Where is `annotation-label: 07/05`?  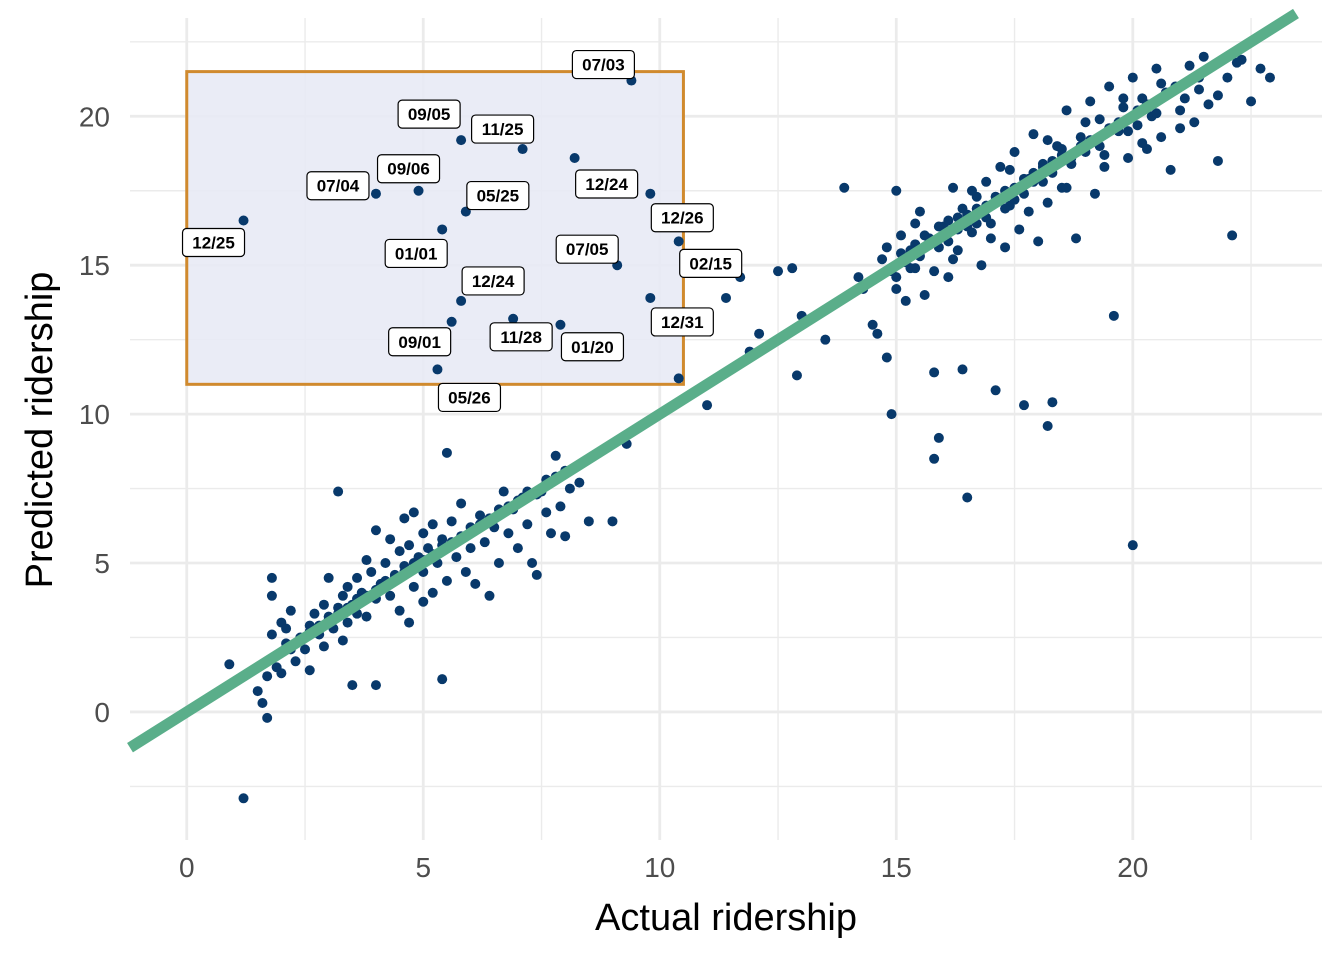
annotation-label: 07/05 is located at coordinates (587, 249).